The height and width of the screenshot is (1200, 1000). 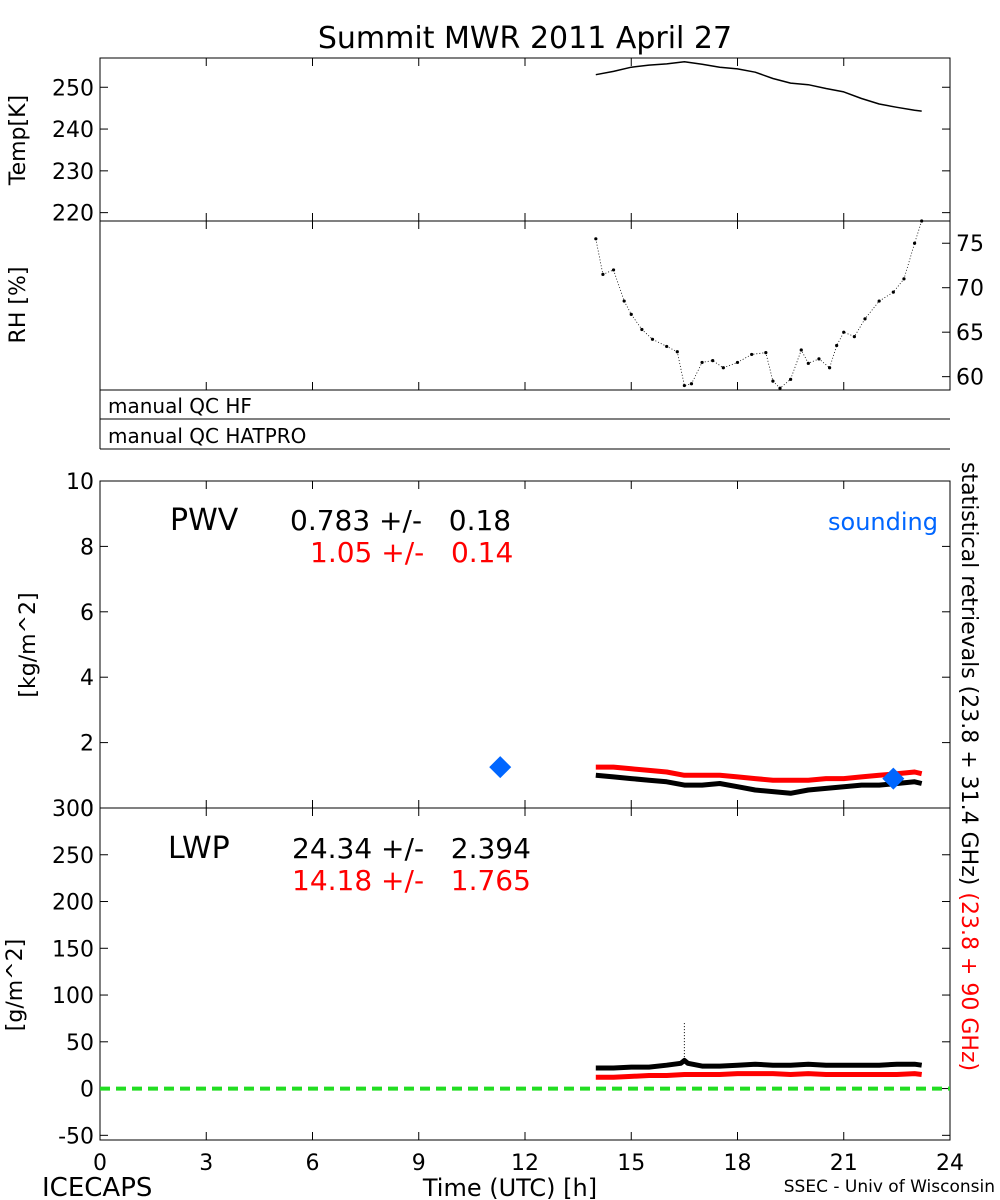 I want to click on pwv-ytick-label: 4, so click(x=87, y=678).